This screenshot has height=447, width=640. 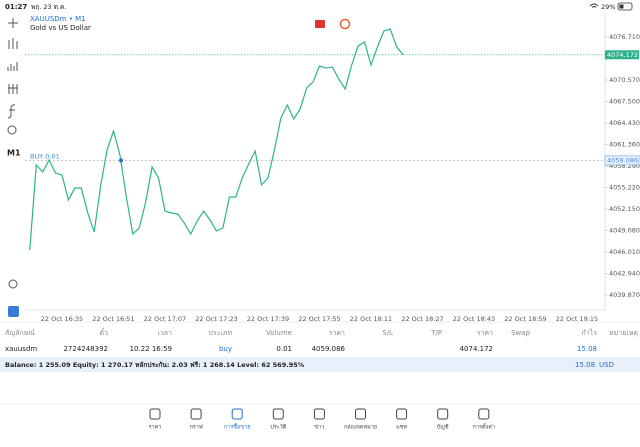 I want to click on table-cell: 4074.172, so click(x=476, y=349).